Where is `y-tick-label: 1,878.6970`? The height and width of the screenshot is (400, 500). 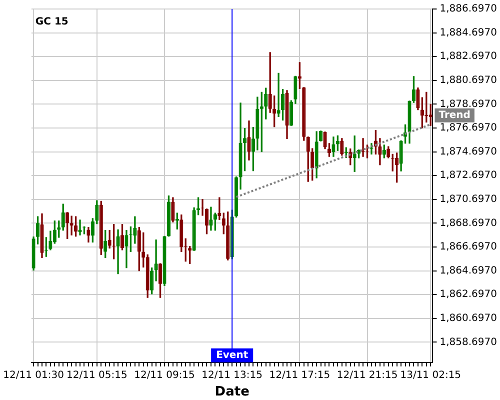
y-tick-label: 1,878.6970 is located at coordinates (469, 104).